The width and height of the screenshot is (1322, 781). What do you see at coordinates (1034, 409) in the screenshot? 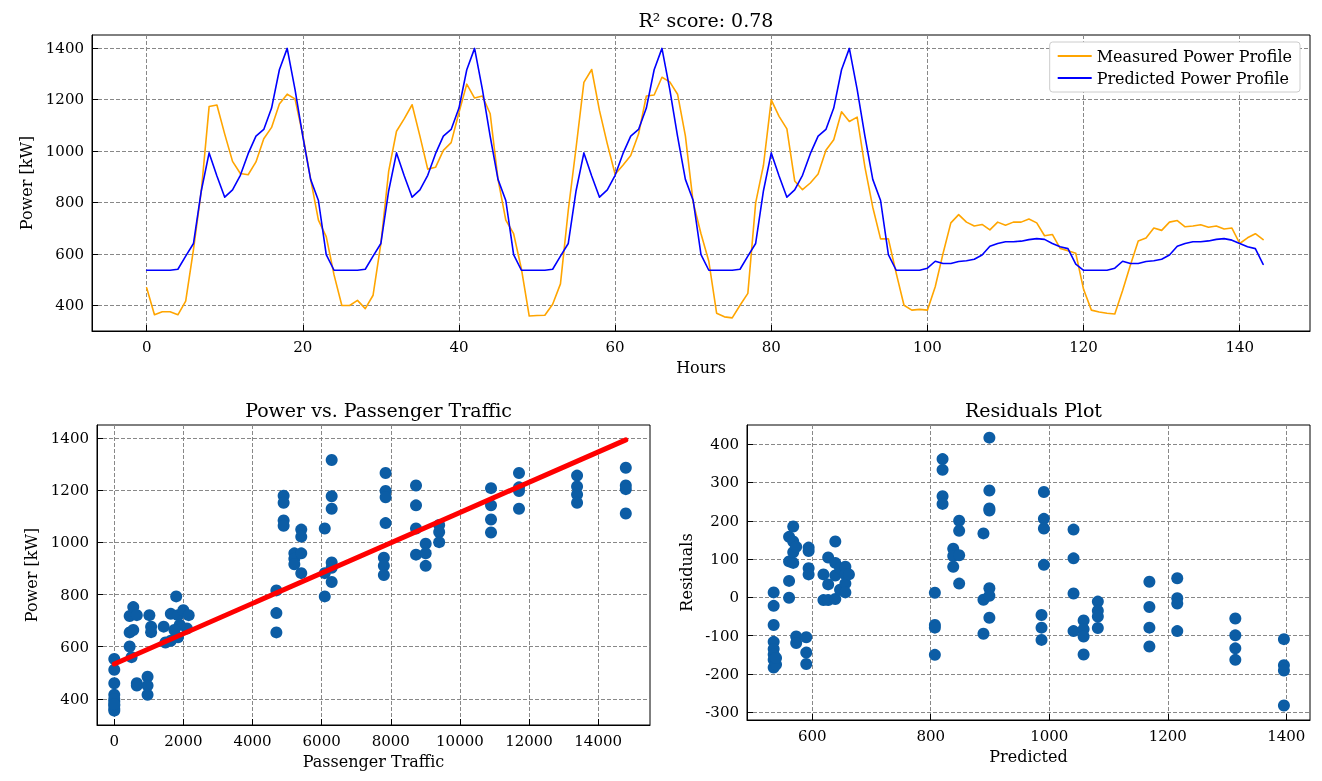
I see `chart-title: Residuals Plot` at bounding box center [1034, 409].